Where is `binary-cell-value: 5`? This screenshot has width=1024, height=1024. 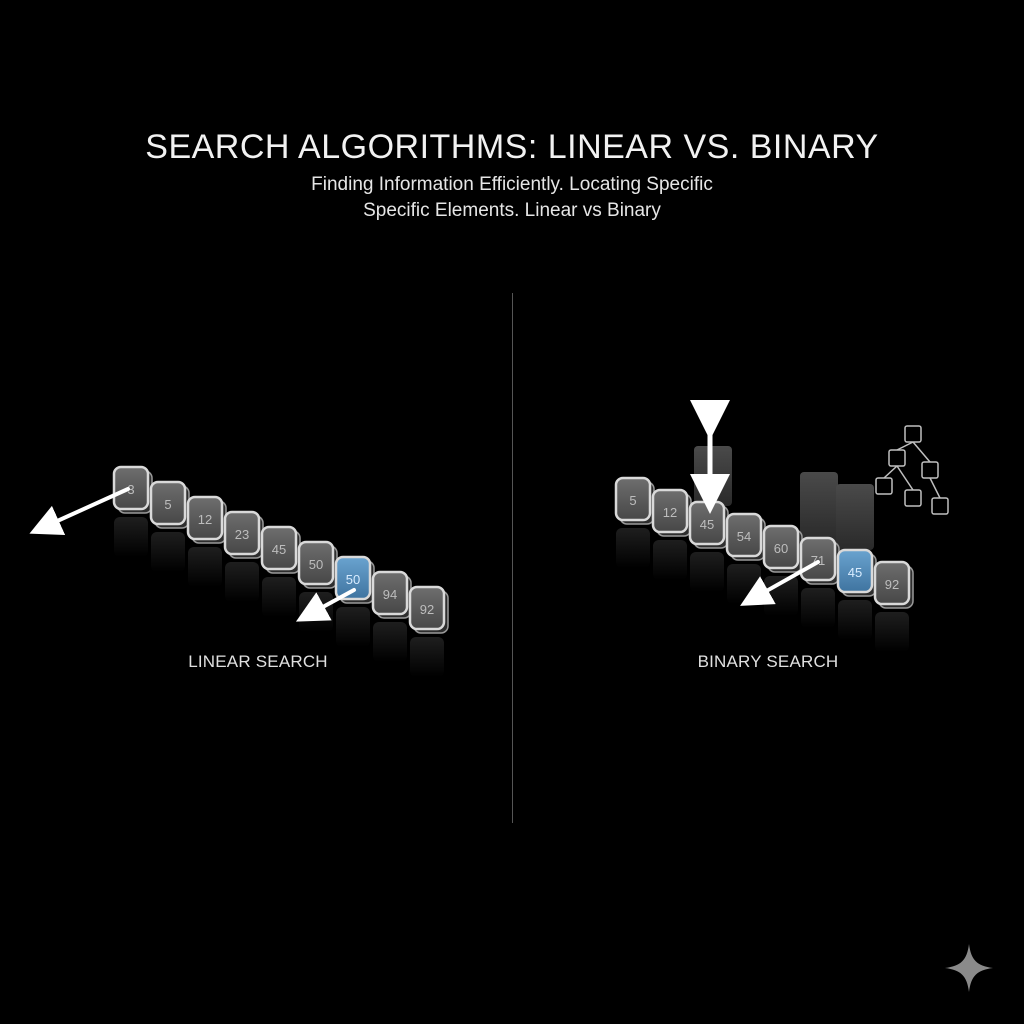 binary-cell-value: 5 is located at coordinates (632, 500).